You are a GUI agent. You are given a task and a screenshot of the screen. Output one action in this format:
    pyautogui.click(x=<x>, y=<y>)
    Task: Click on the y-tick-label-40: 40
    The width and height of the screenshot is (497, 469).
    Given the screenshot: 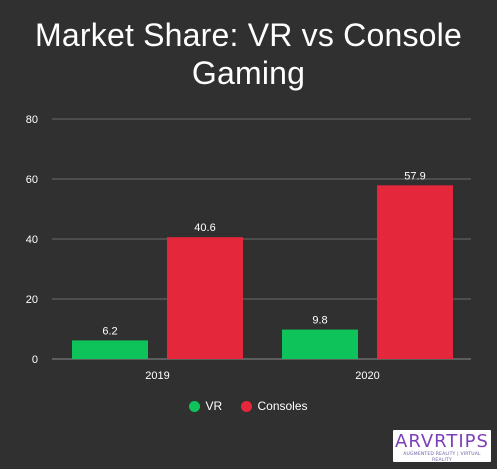 What is the action you would take?
    pyautogui.click(x=32, y=240)
    